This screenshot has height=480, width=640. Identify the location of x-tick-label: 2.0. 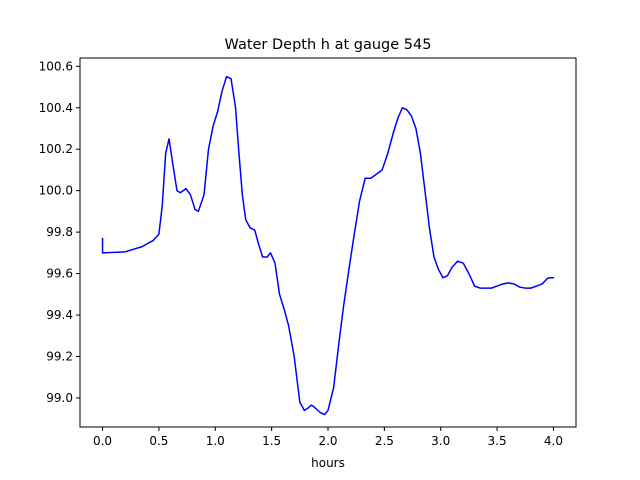
(327, 441).